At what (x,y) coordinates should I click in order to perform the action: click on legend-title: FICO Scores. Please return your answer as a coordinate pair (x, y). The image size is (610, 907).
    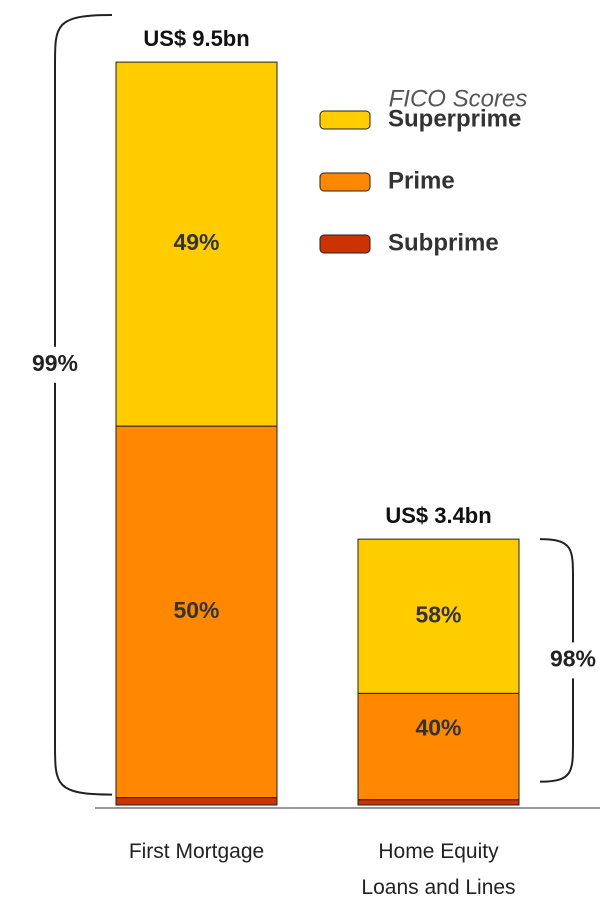
    Looking at the image, I should click on (458, 98).